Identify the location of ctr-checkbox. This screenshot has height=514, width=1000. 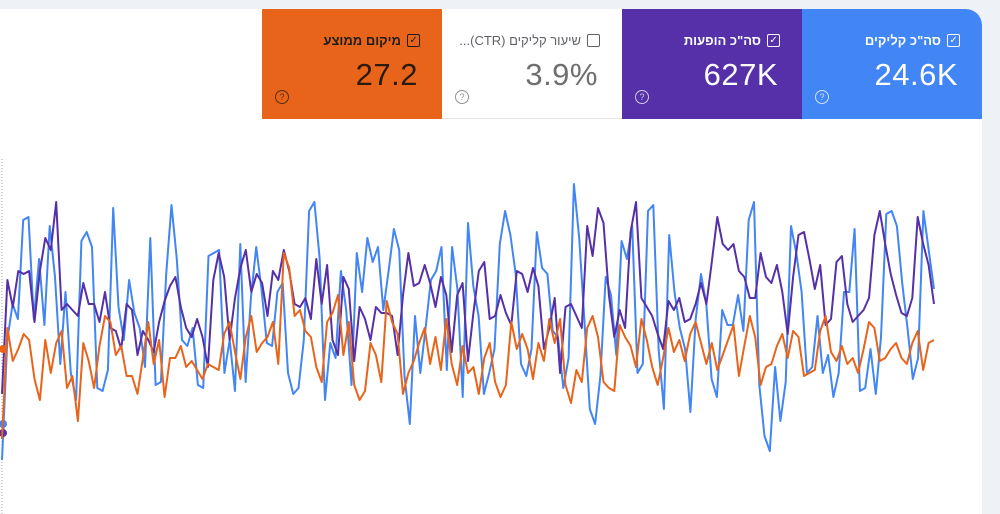
(593, 40).